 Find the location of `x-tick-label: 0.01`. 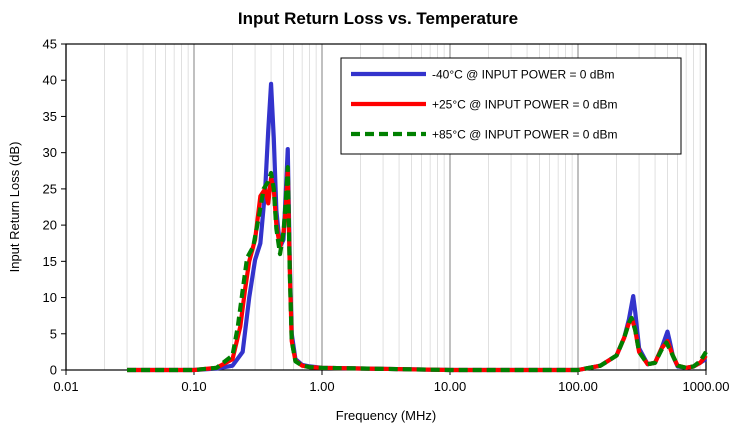

x-tick-label: 0.01 is located at coordinates (65, 386).